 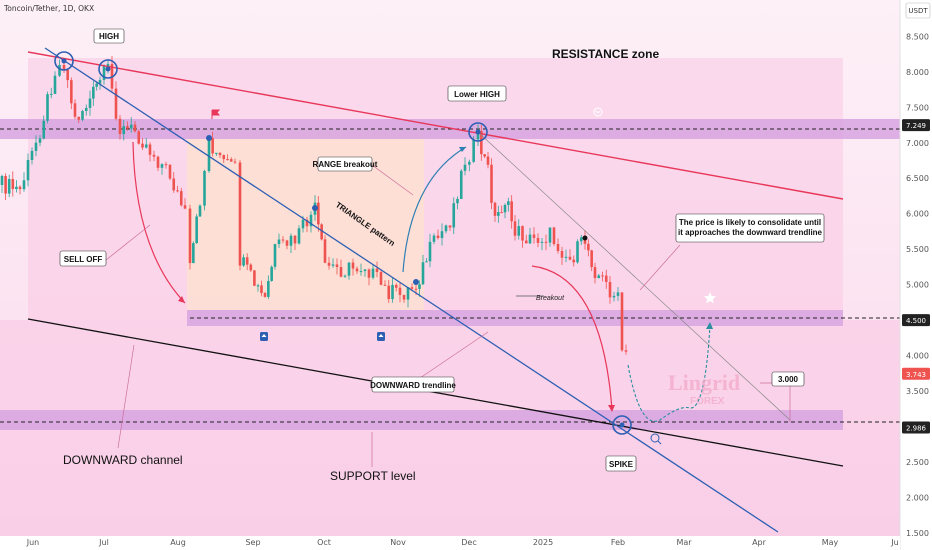 I want to click on x-tick-label: May, so click(x=830, y=542).